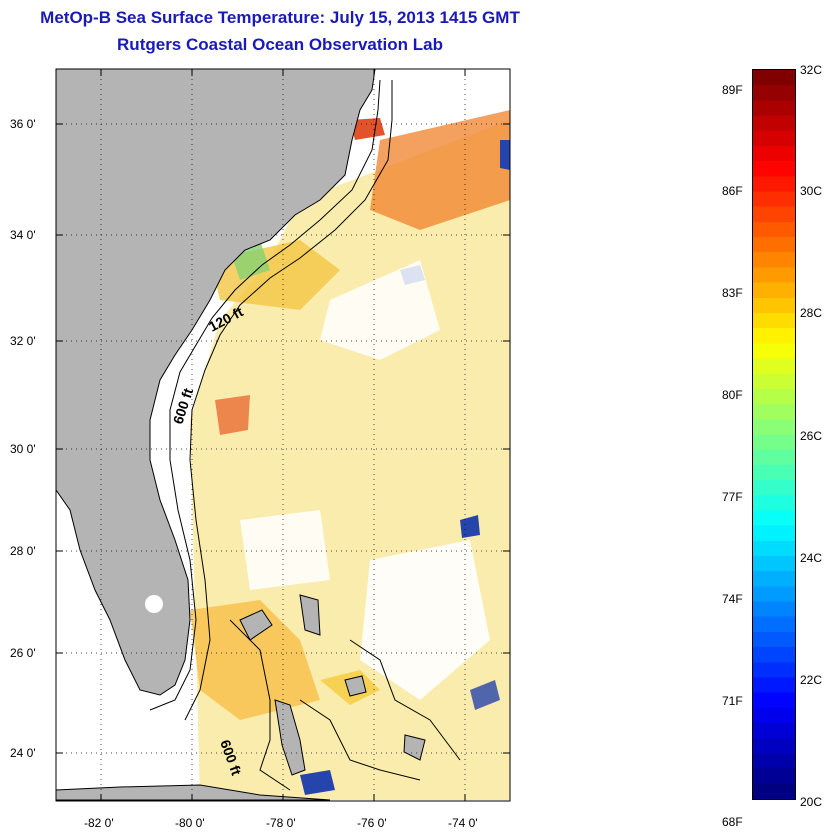 This screenshot has height=832, width=833. I want to click on colorbar-f-label: 86F, so click(732, 191).